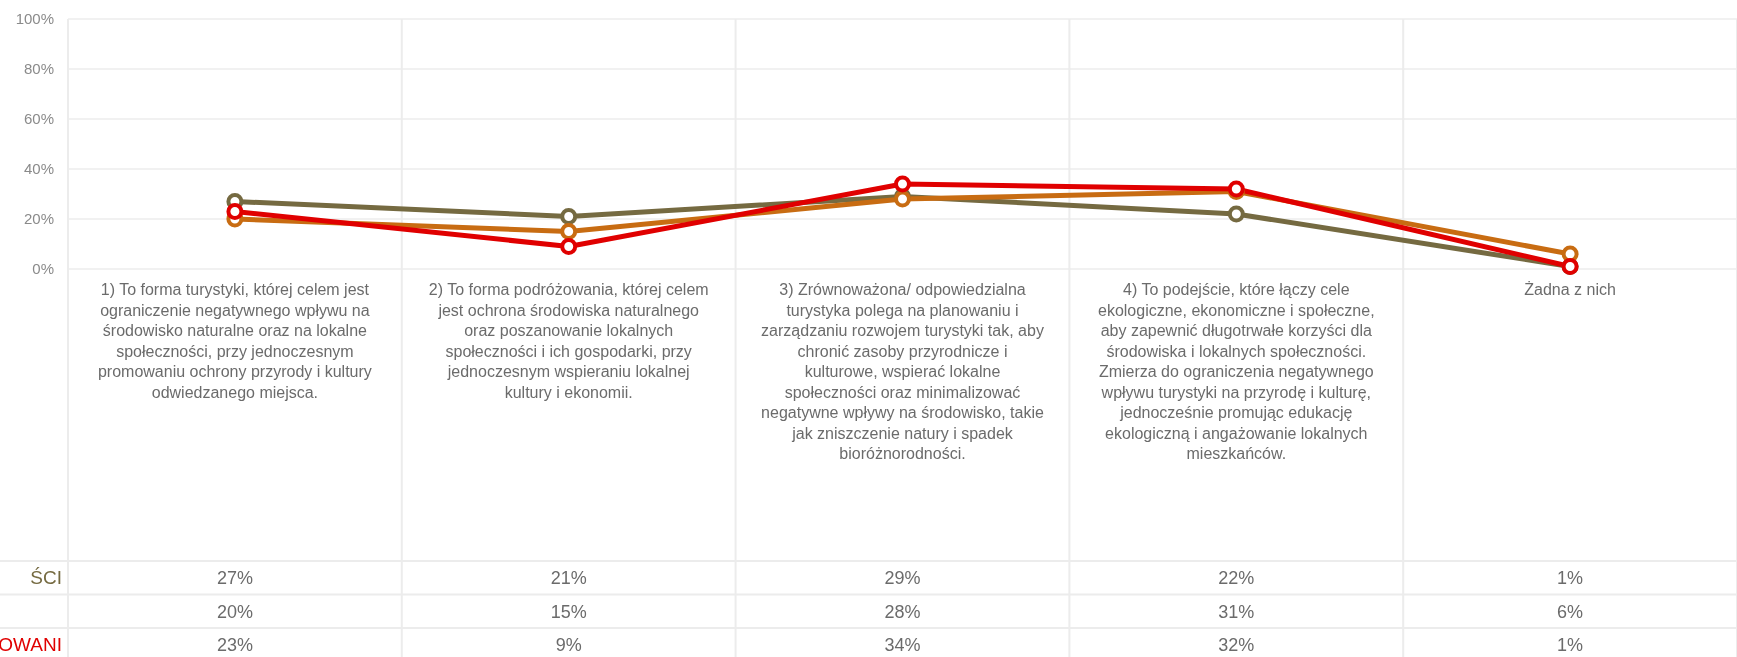  I want to click on data-label: 32%, so click(1236, 645).